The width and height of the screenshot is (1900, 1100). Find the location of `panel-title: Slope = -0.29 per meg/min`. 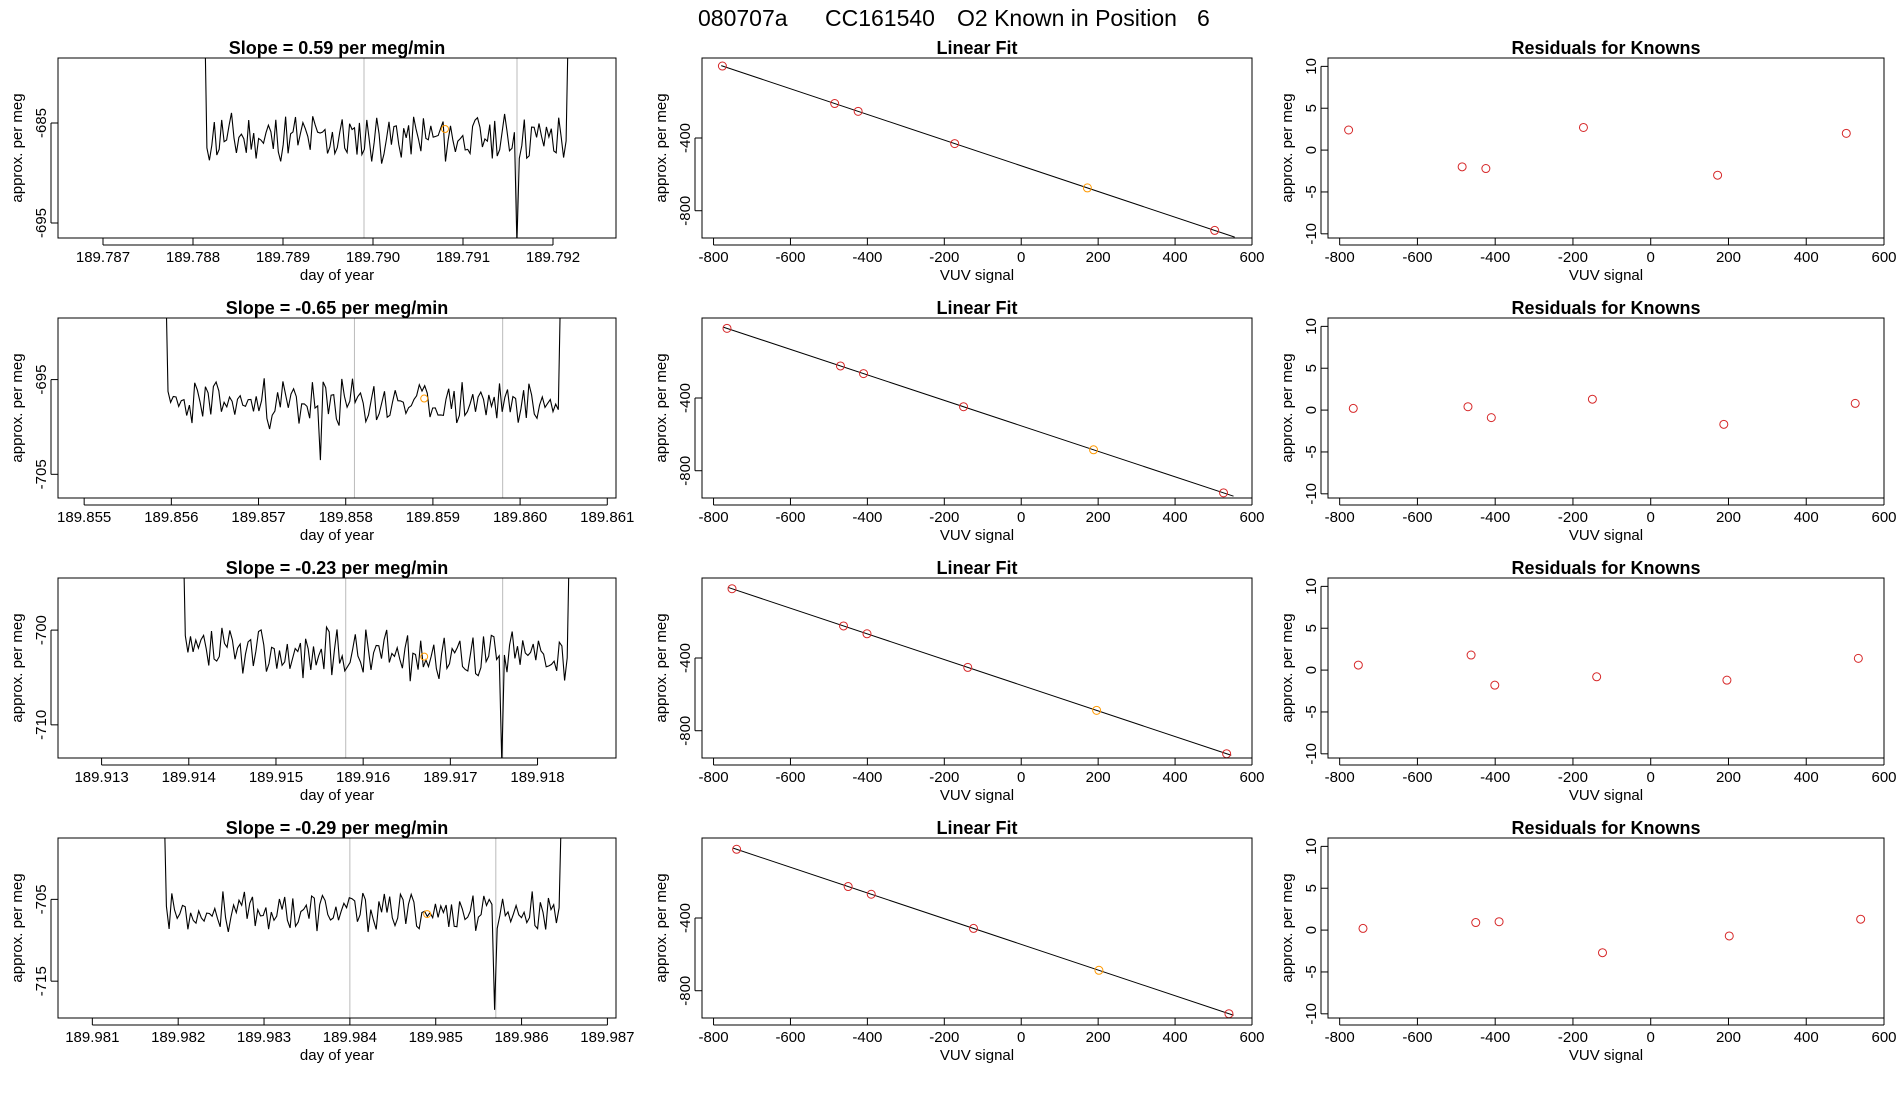

panel-title: Slope = -0.29 per meg/min is located at coordinates (337, 828).